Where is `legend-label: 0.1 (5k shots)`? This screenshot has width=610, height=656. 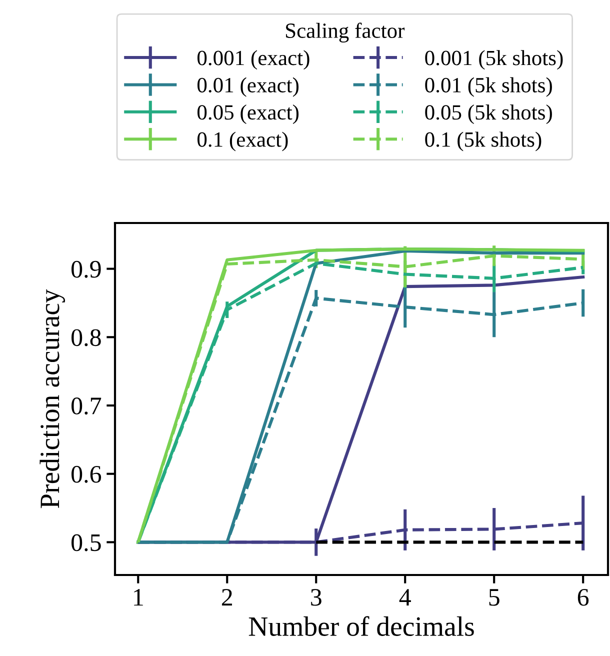
legend-label: 0.1 (5k shots) is located at coordinates (483, 142).